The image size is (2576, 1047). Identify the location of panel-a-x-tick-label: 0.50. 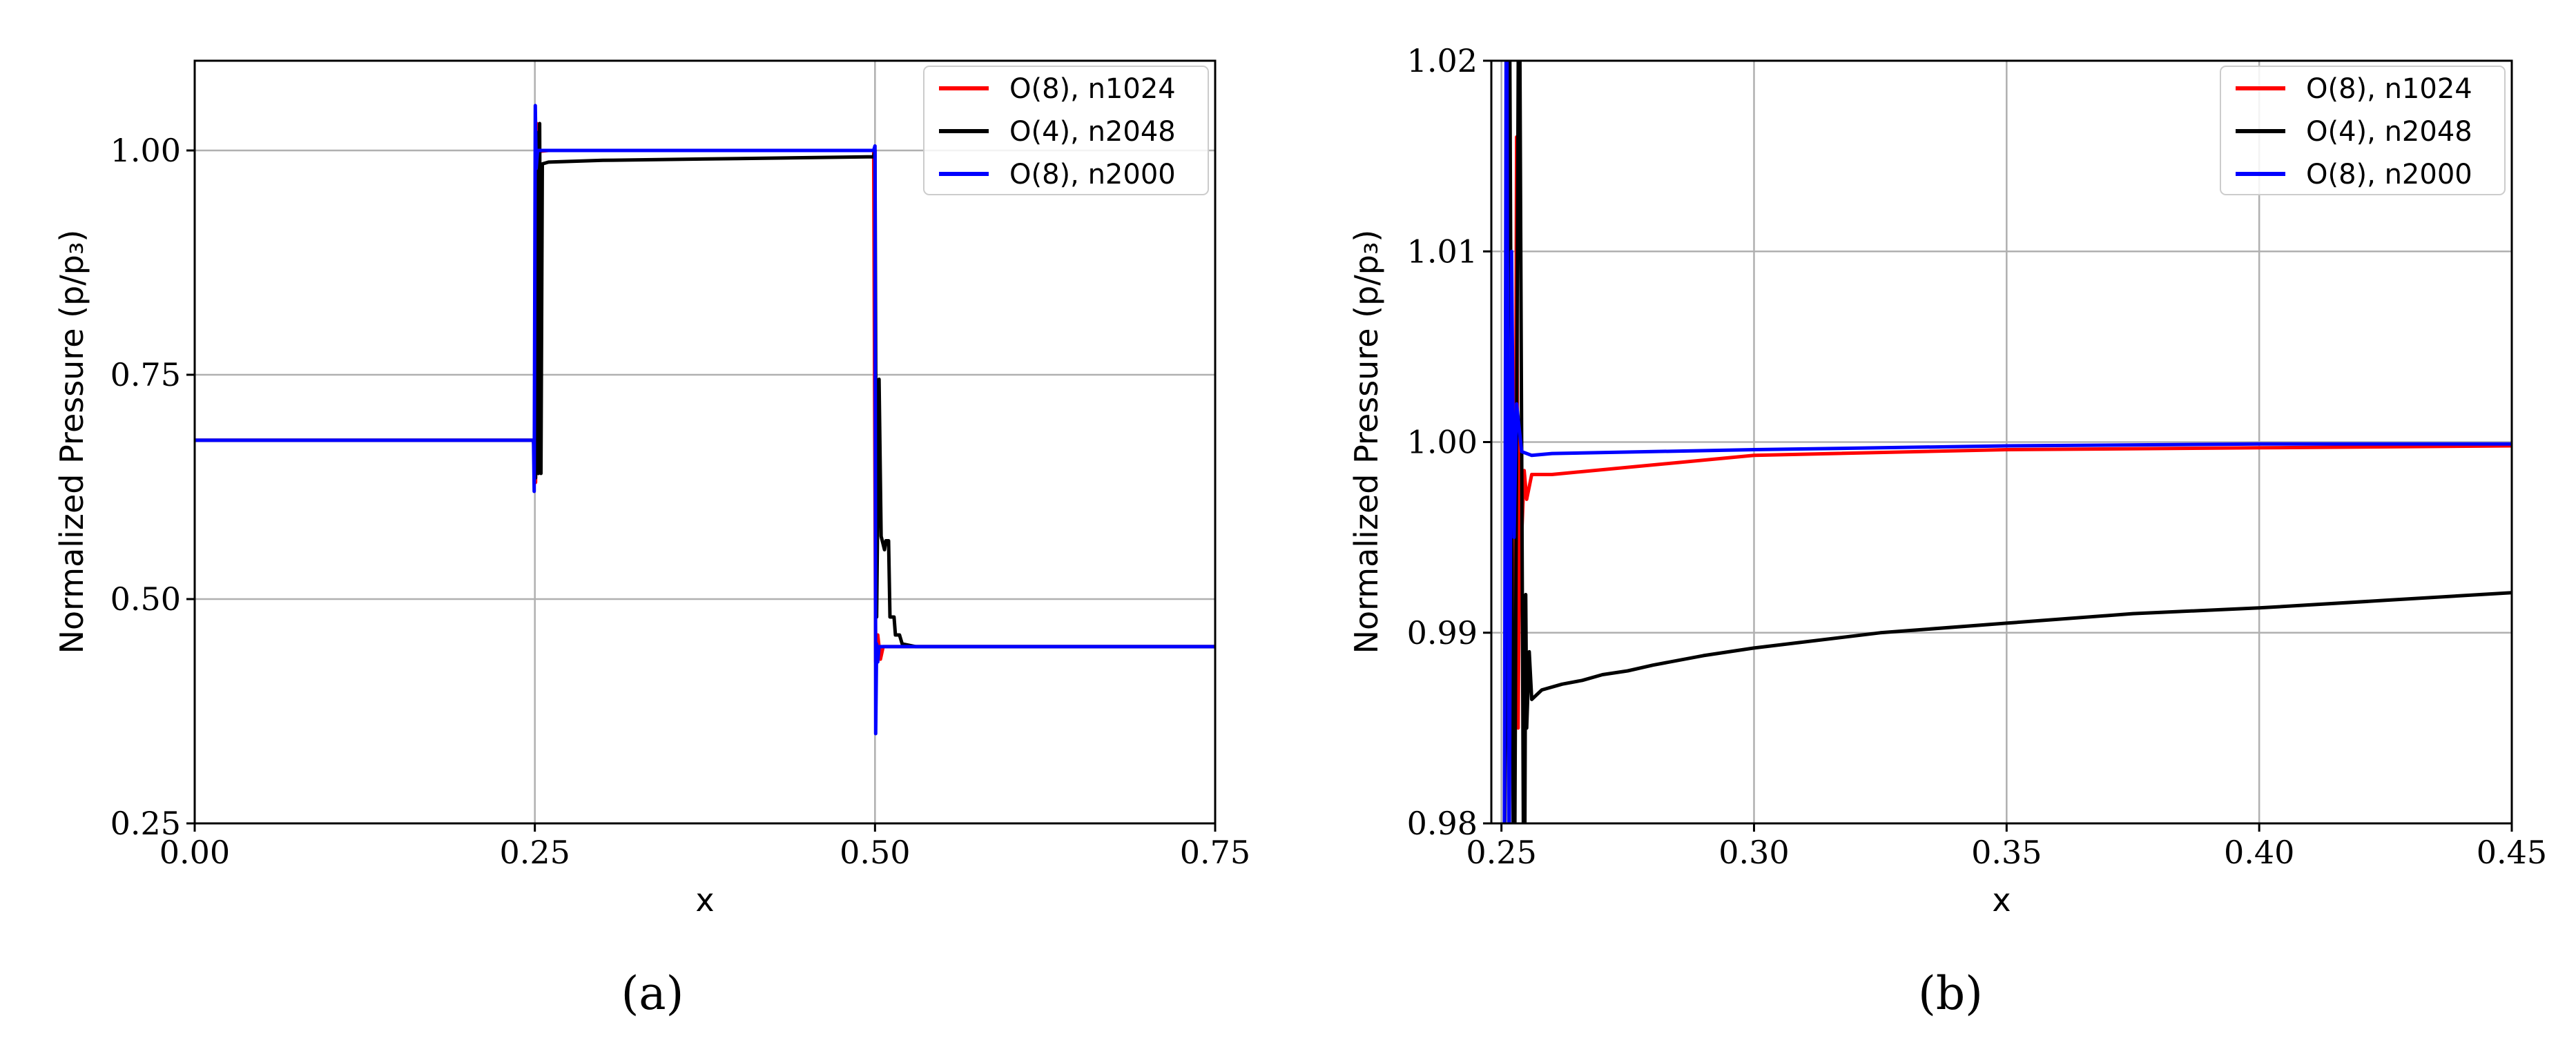
(875, 853).